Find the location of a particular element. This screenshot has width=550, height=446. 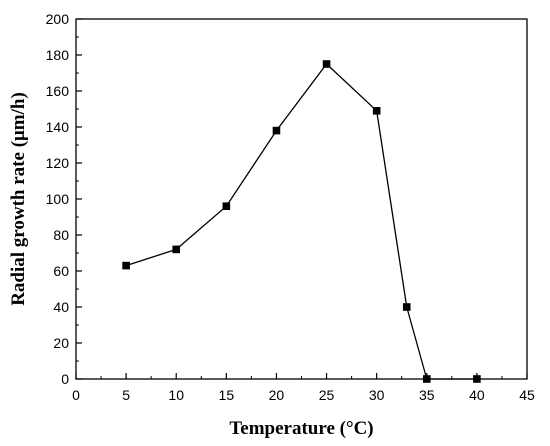

y-axis-title: Radial growth rate (μm/h) is located at coordinates (18, 199).